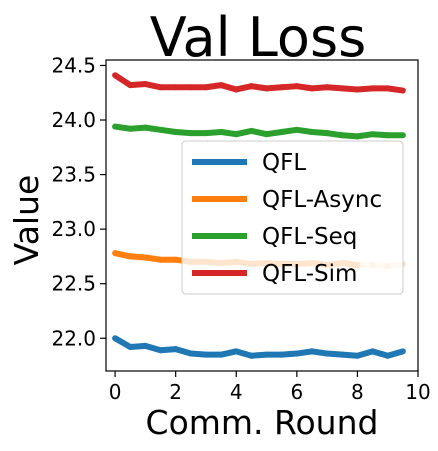  What do you see at coordinates (78, 201) in the screenshot?
I see `y-axis: 22.0 22.5 23.0 23.5 24.0 24.5` at bounding box center [78, 201].